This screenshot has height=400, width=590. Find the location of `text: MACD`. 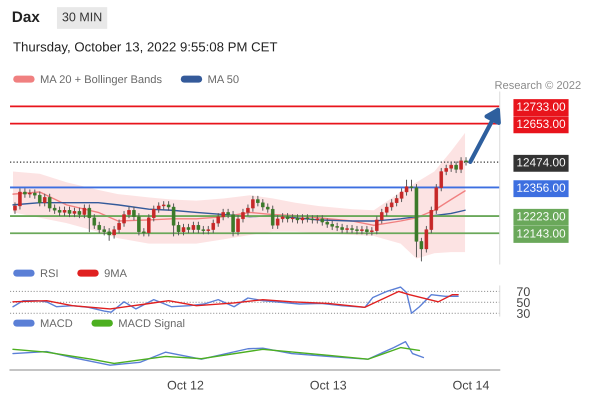

text: MACD is located at coordinates (56, 323).